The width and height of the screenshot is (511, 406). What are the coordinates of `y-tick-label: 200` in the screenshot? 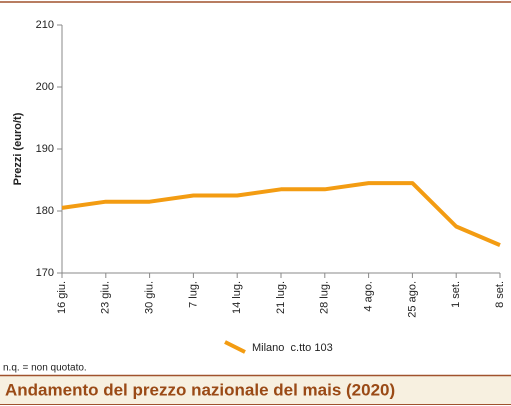 It's located at (45, 87).